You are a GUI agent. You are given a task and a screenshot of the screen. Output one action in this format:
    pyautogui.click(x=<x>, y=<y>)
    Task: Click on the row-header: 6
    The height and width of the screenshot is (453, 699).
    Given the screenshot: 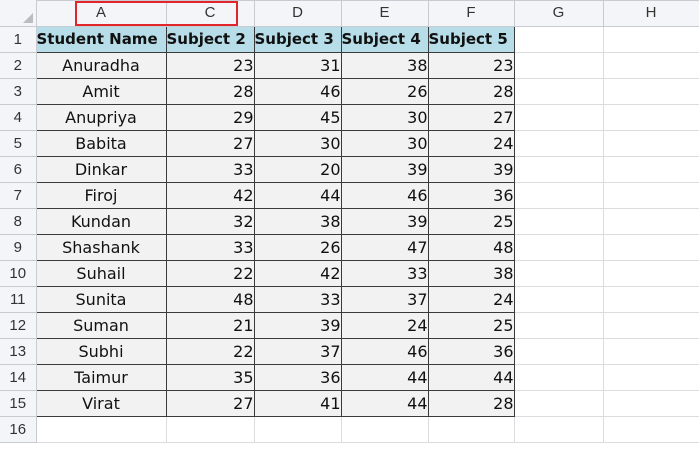 What is the action you would take?
    pyautogui.click(x=18, y=169)
    